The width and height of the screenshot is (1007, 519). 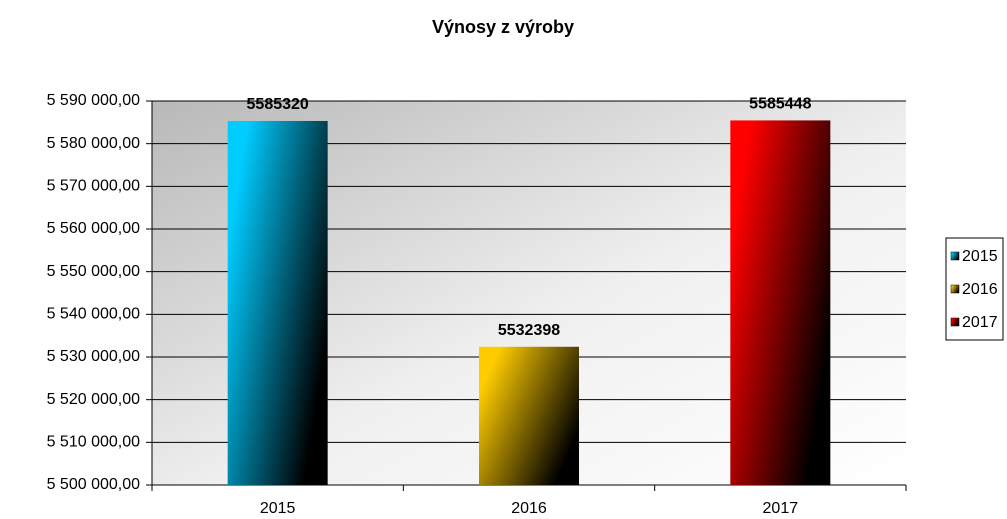 I want to click on x-tick-label: 2017, so click(x=781, y=508).